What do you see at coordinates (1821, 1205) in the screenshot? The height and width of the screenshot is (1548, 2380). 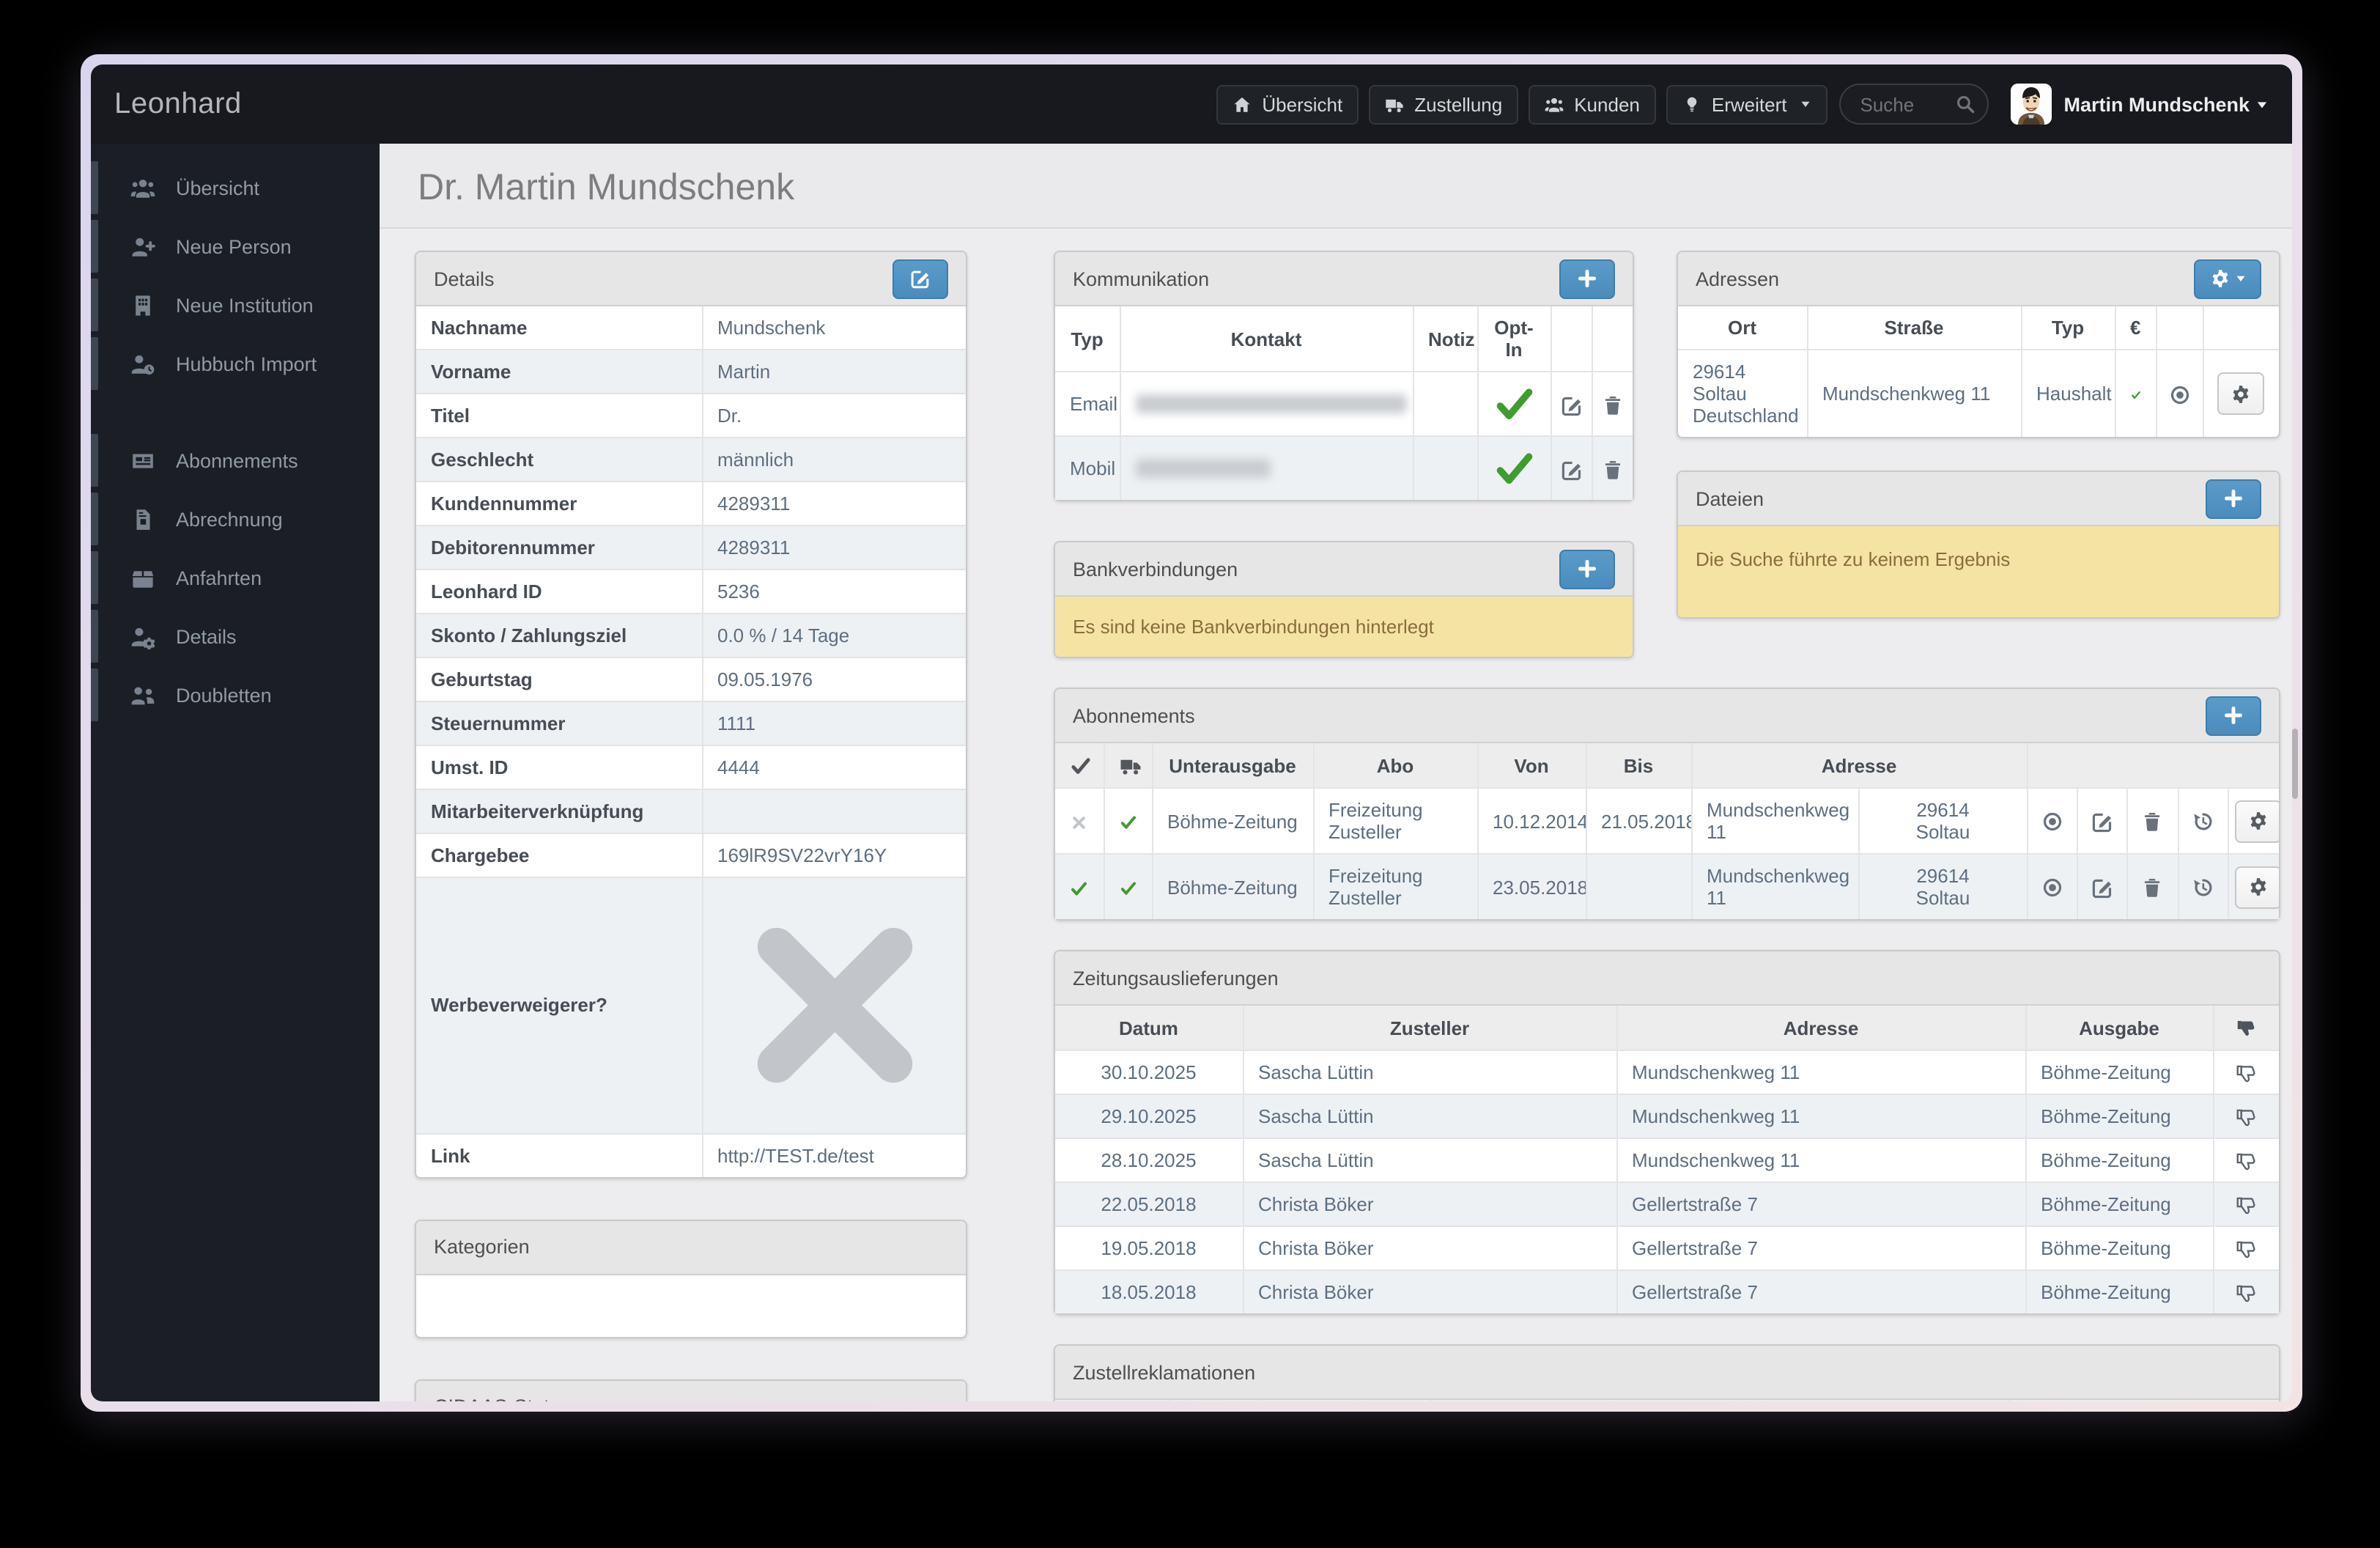 I see `lief-adresse: Gellertstraße 7` at bounding box center [1821, 1205].